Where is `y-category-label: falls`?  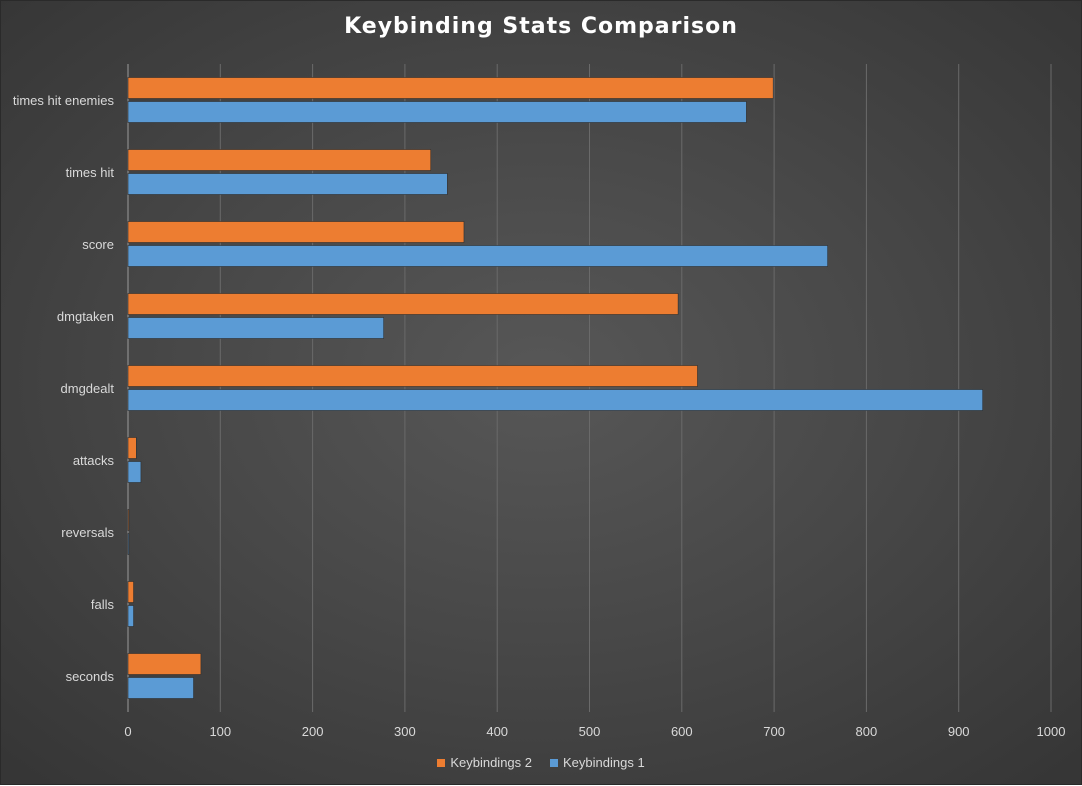
y-category-label: falls is located at coordinates (103, 604).